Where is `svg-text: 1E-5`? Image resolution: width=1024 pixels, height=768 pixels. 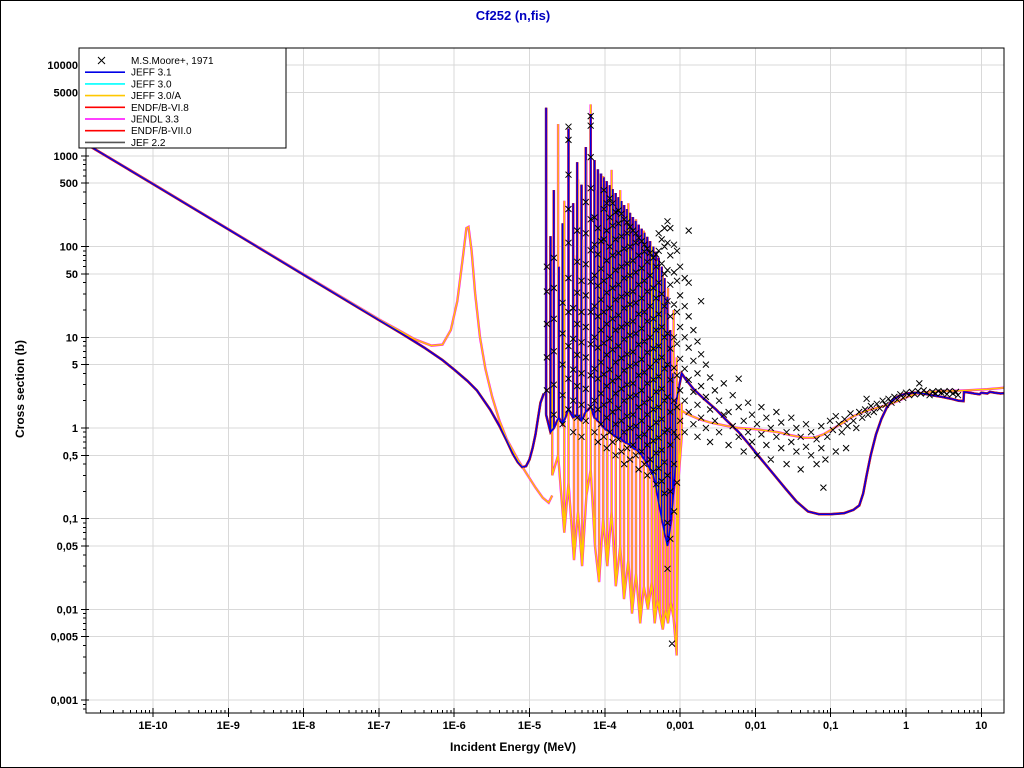
svg-text: 1E-5 is located at coordinates (529, 726).